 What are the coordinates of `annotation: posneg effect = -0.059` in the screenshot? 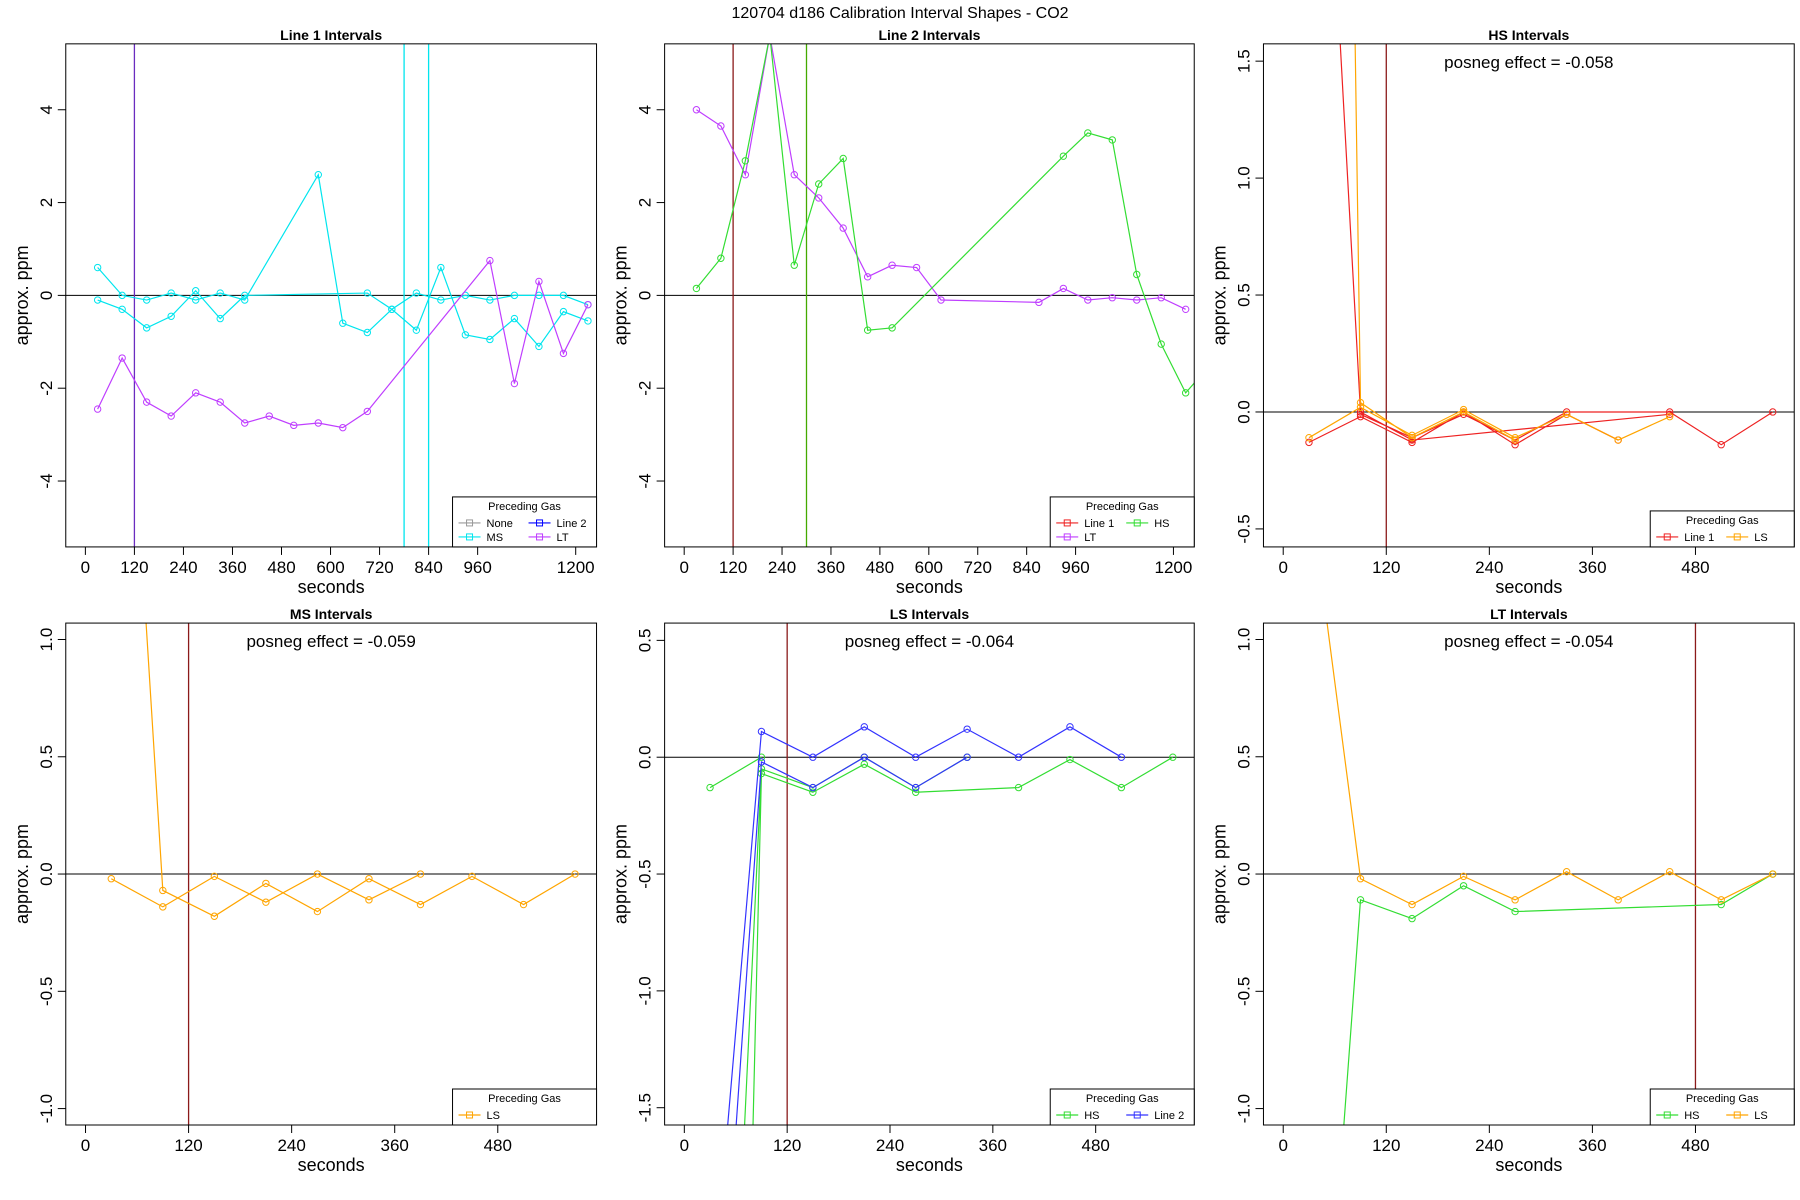 It's located at (330, 641).